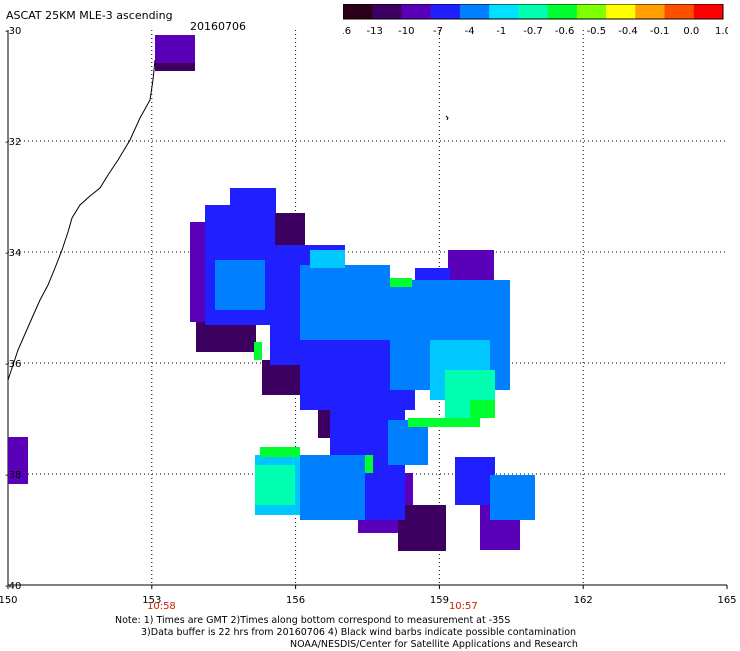 This screenshot has height=651, width=740. I want to click on colorbar-swatches, so click(533, 12).